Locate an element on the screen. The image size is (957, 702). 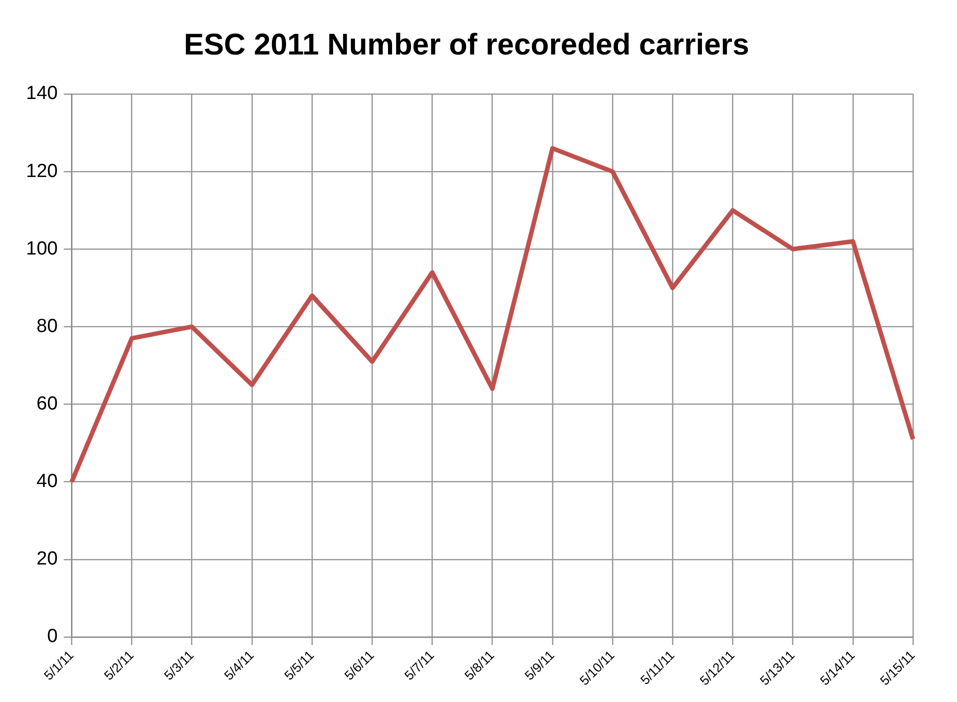
y-tick-label: 60 is located at coordinates (47, 404).